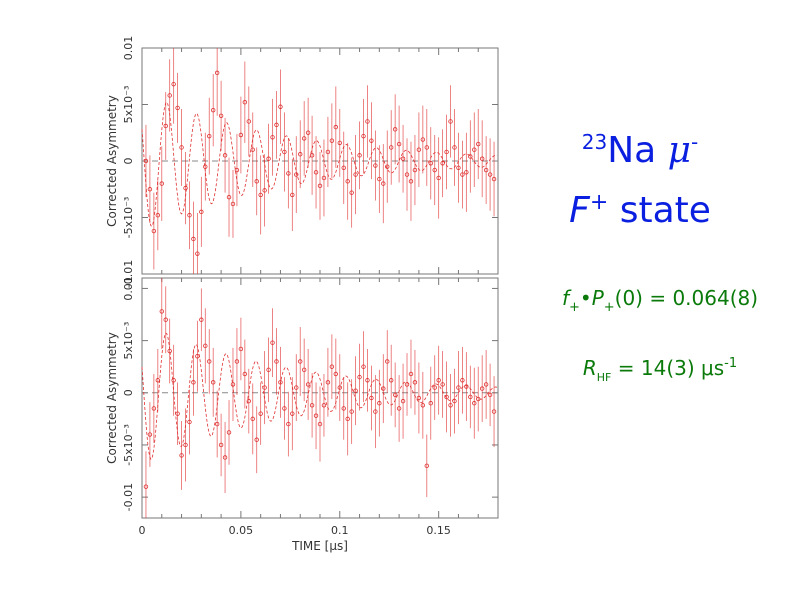 The width and height of the screenshot is (800, 600). Describe the element at coordinates (589, 368) in the screenshot. I see `param2-R: R` at that location.